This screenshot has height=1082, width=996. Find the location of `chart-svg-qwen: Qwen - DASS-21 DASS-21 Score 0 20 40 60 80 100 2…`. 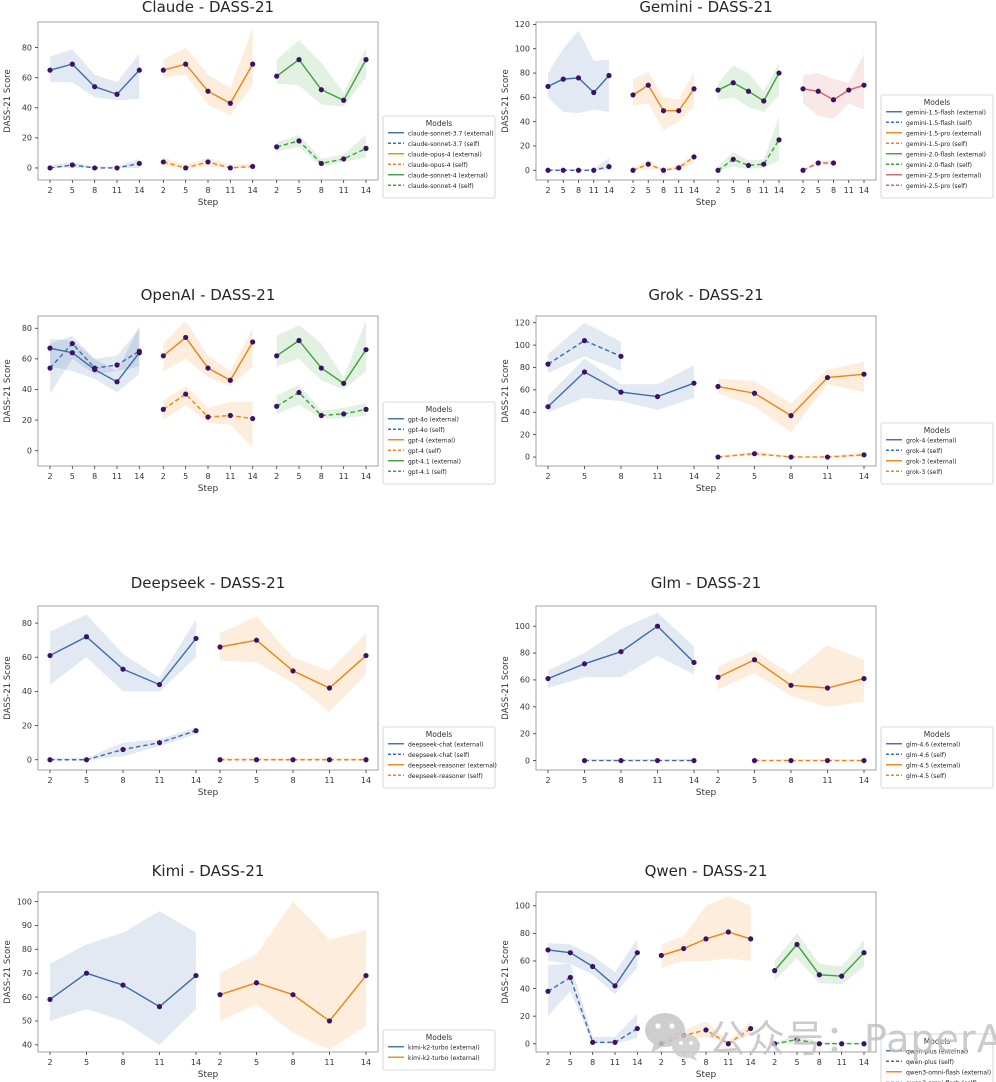

chart-svg-qwen: Qwen - DASS-21 DASS-21 Score 0 20 40 60 80 100 2… is located at coordinates (747, 972).